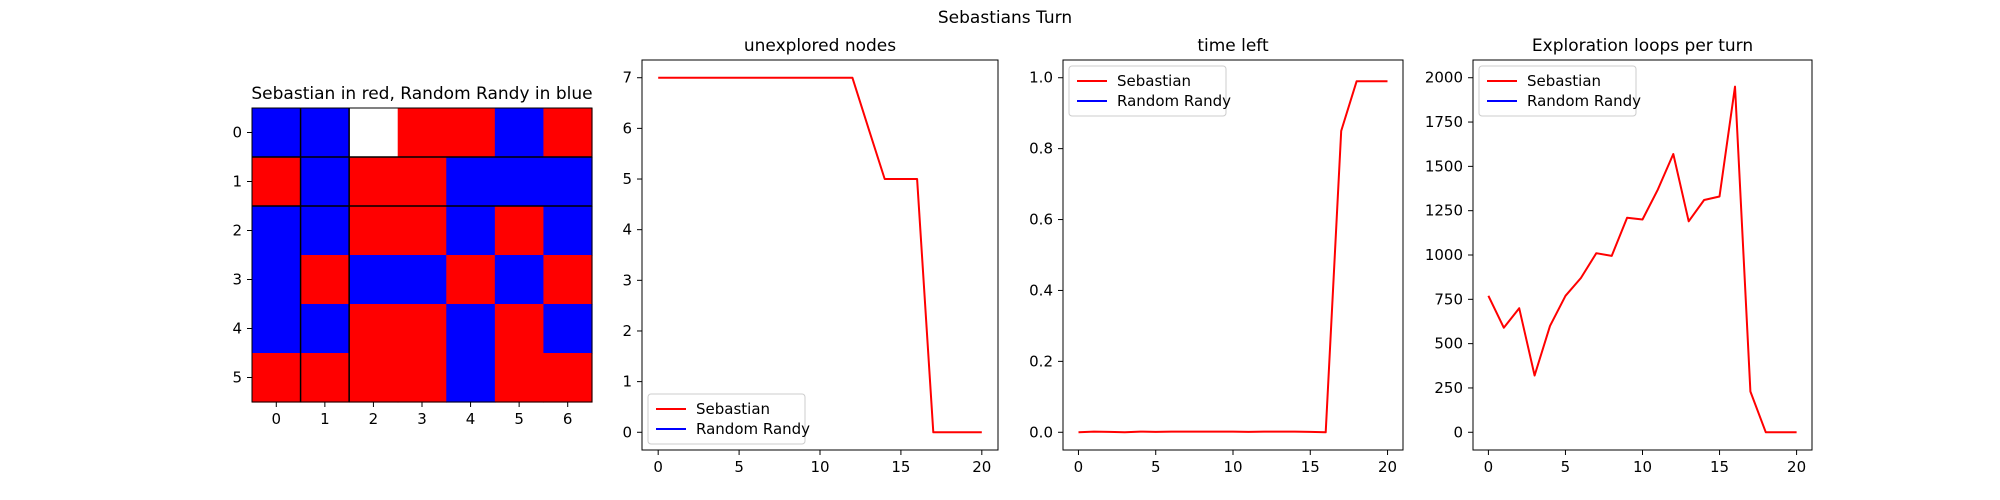 This screenshot has width=2000, height=500. I want to click on y-tick-label: 6, so click(627, 128).